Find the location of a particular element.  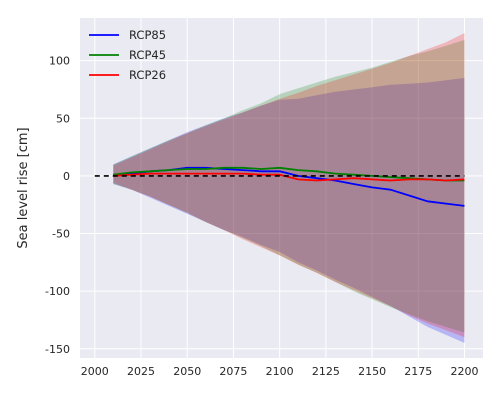

y-axis-label: Sea level rise [cm] is located at coordinates (23, 187).